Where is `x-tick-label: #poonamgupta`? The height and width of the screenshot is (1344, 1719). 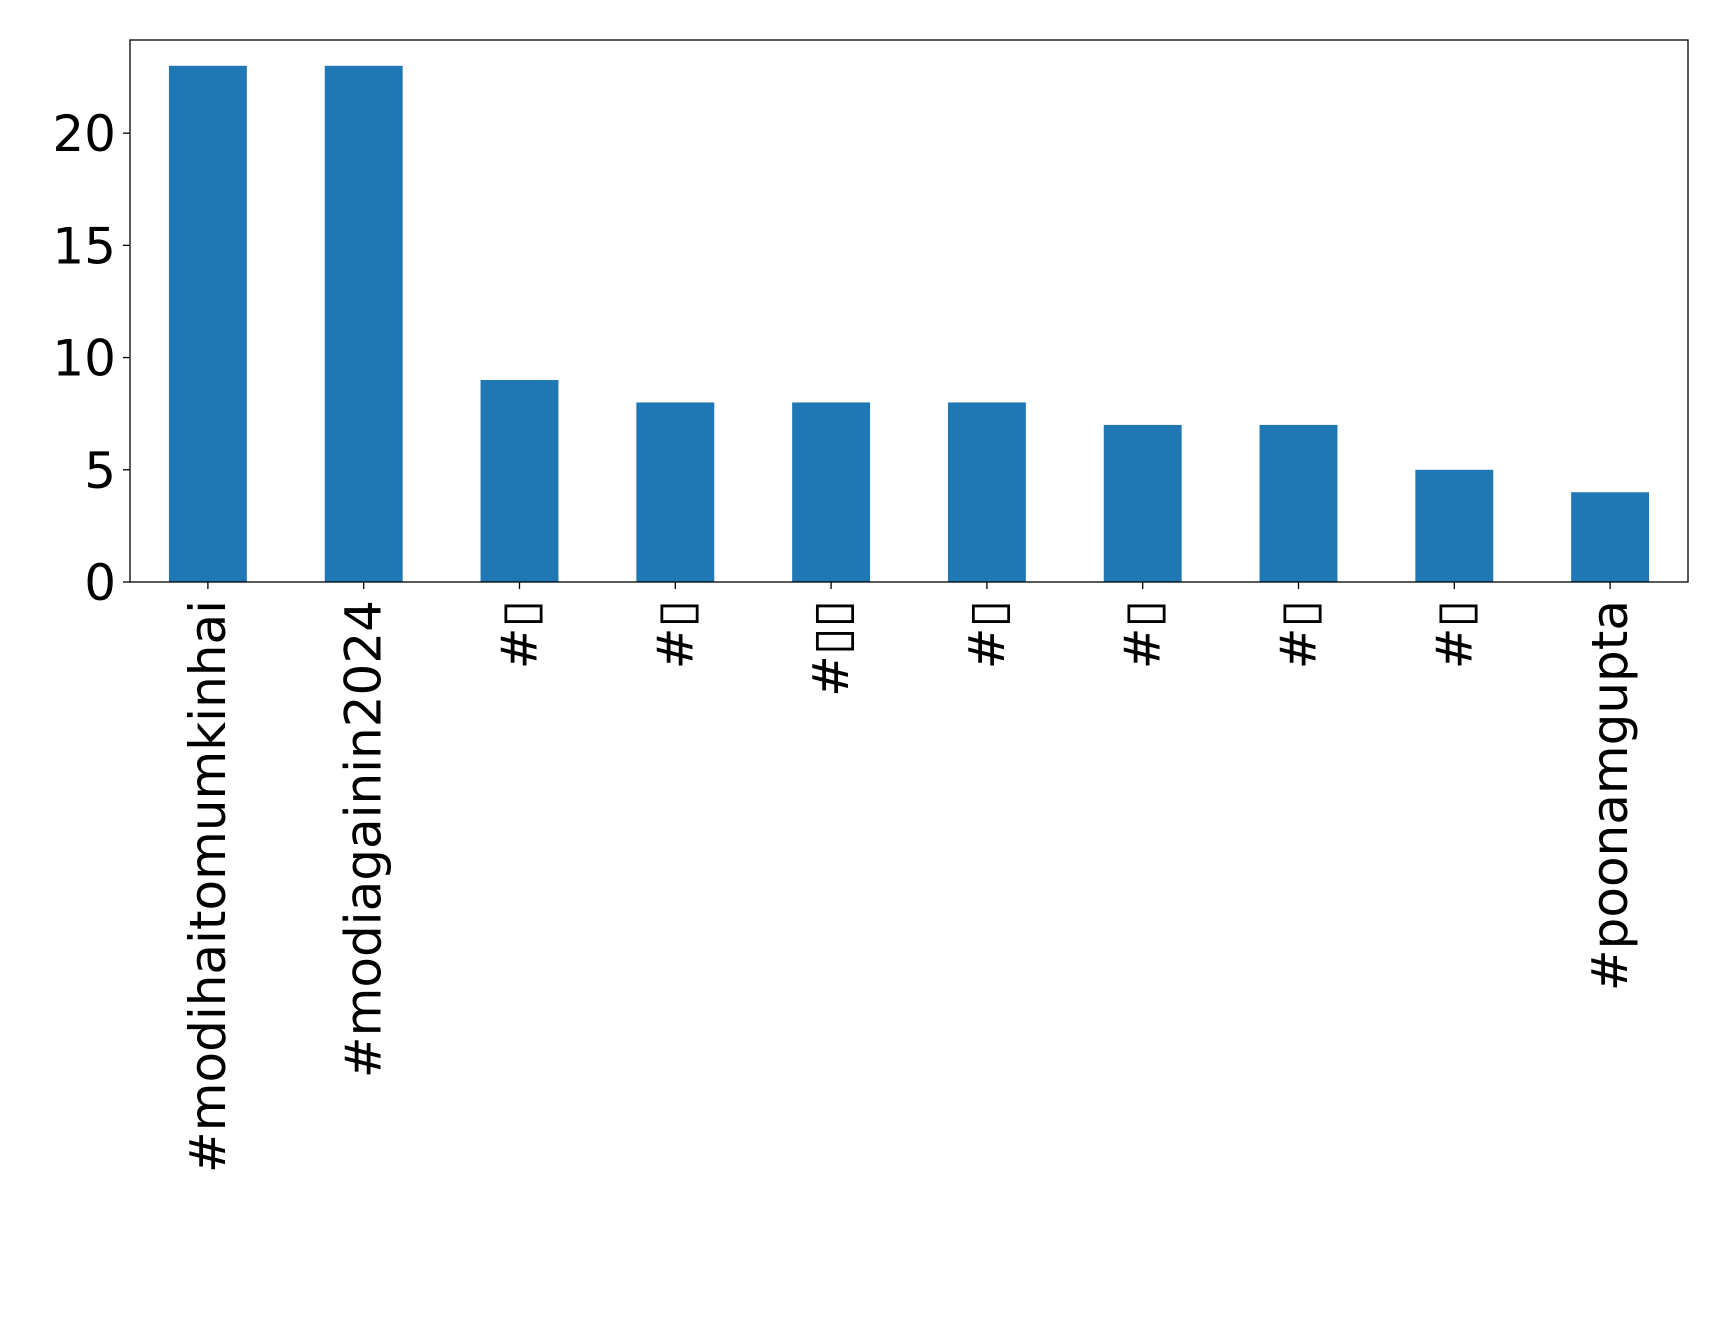
x-tick-label: #poonamgupta is located at coordinates (1610, 795).